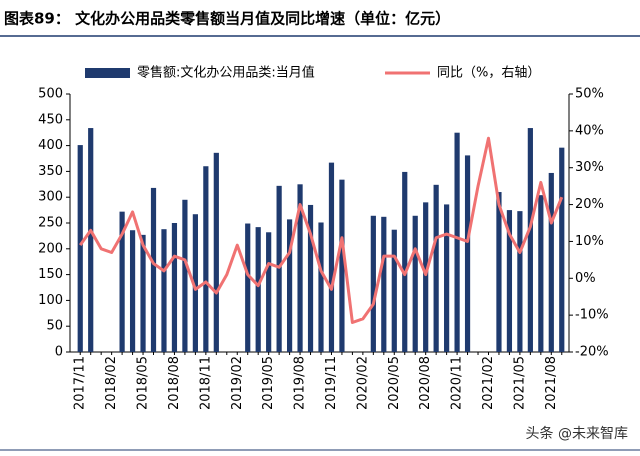  Describe the element at coordinates (331, 383) in the screenshot. I see `x-tick-label: 2019/11` at that location.